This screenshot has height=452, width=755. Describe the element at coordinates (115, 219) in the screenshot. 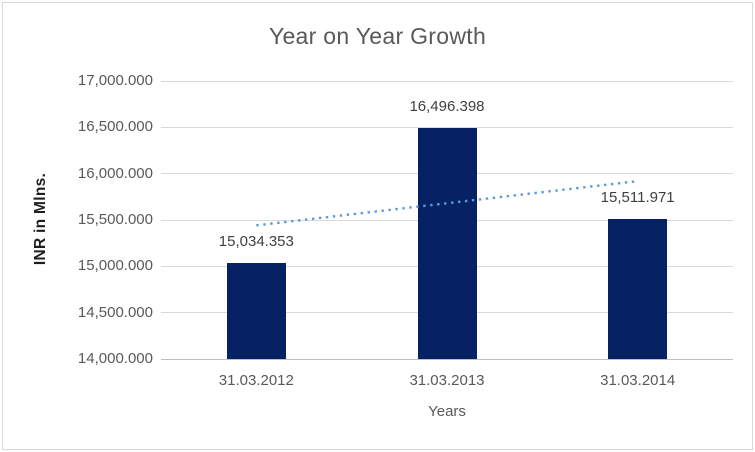

I see `y-tick-label: 15,500.000` at that location.